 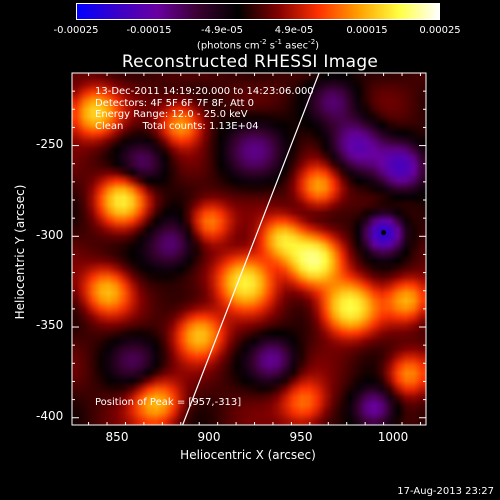 I want to click on x-tick-label: 900, so click(x=209, y=437).